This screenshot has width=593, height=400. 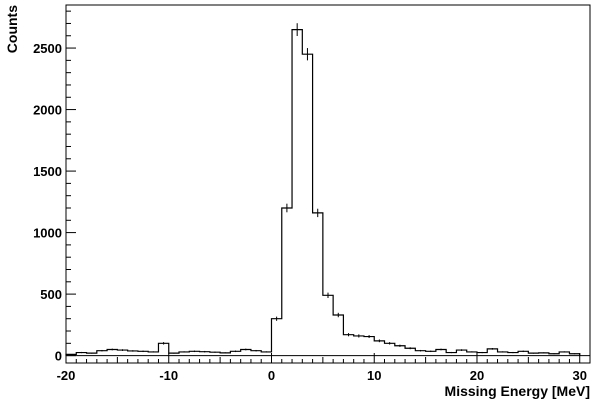 I want to click on x-tick-label: -10, so click(x=168, y=375).